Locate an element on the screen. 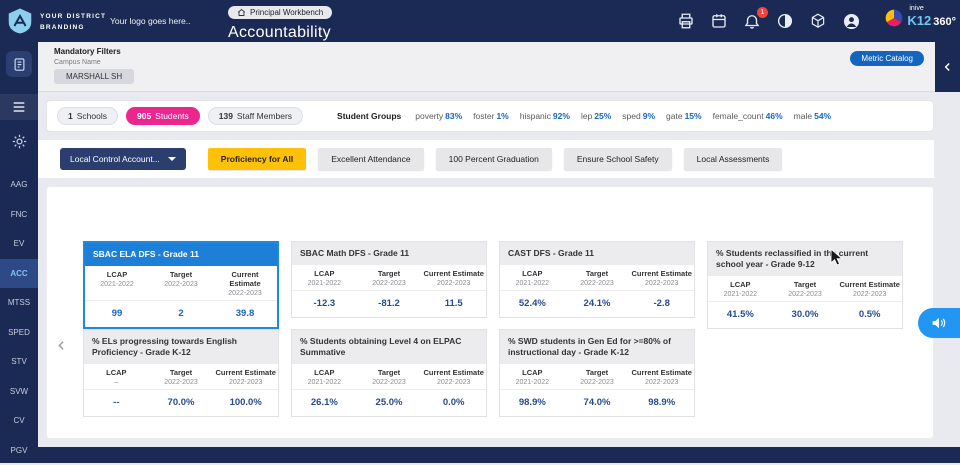 This screenshot has width=960, height=465. sidebar-item-cv: CV is located at coordinates (19, 421).